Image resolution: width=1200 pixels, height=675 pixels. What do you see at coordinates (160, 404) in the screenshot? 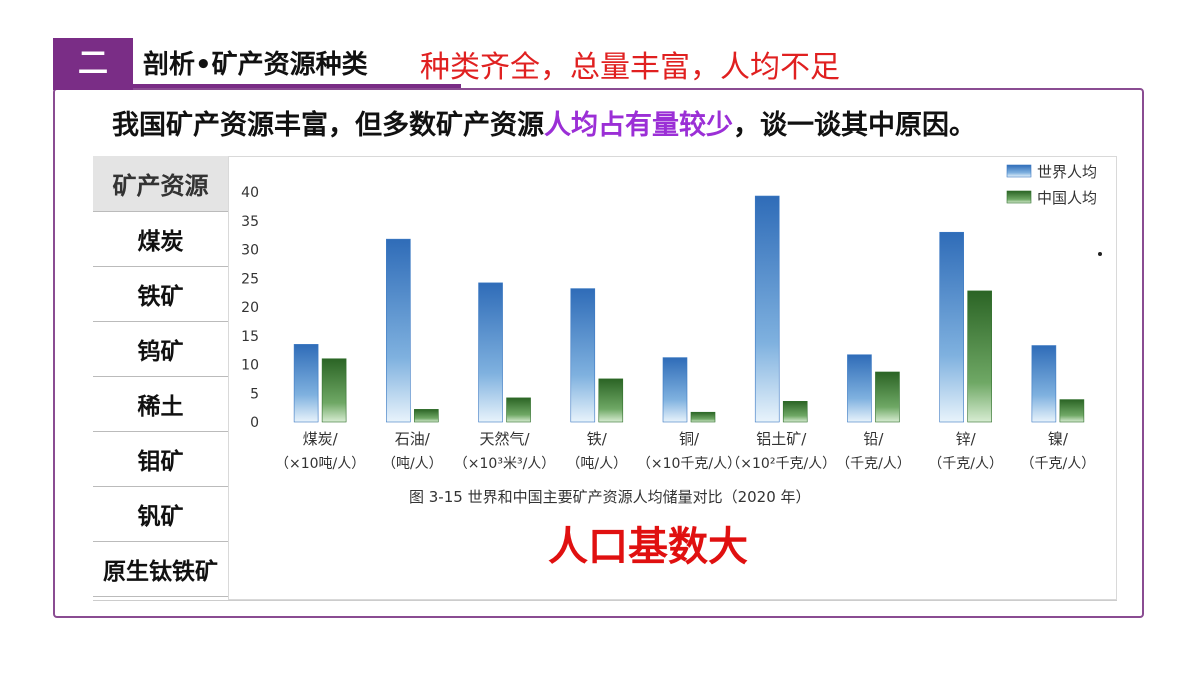
I see `mineral-item: 稀土` at bounding box center [160, 404].